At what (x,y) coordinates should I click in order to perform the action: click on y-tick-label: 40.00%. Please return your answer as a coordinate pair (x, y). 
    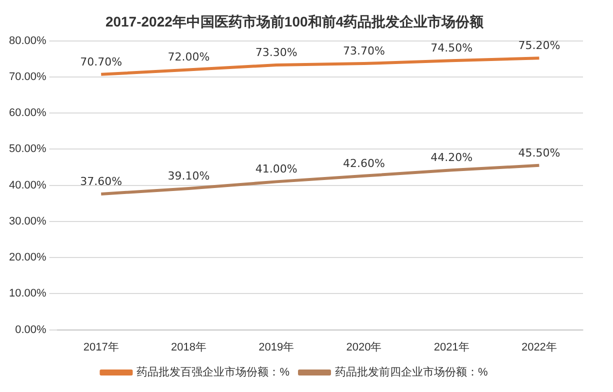
    Looking at the image, I should click on (27, 185).